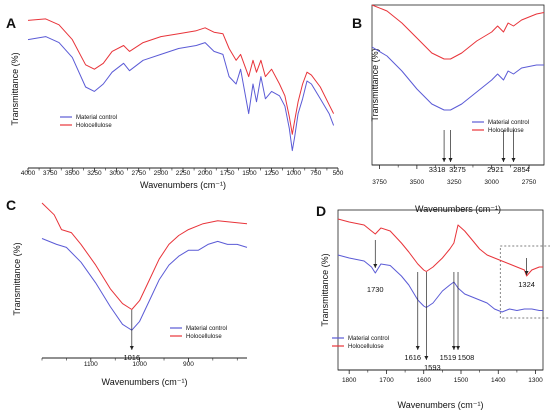  I want to click on annotation-label: 1616, so click(412, 357).